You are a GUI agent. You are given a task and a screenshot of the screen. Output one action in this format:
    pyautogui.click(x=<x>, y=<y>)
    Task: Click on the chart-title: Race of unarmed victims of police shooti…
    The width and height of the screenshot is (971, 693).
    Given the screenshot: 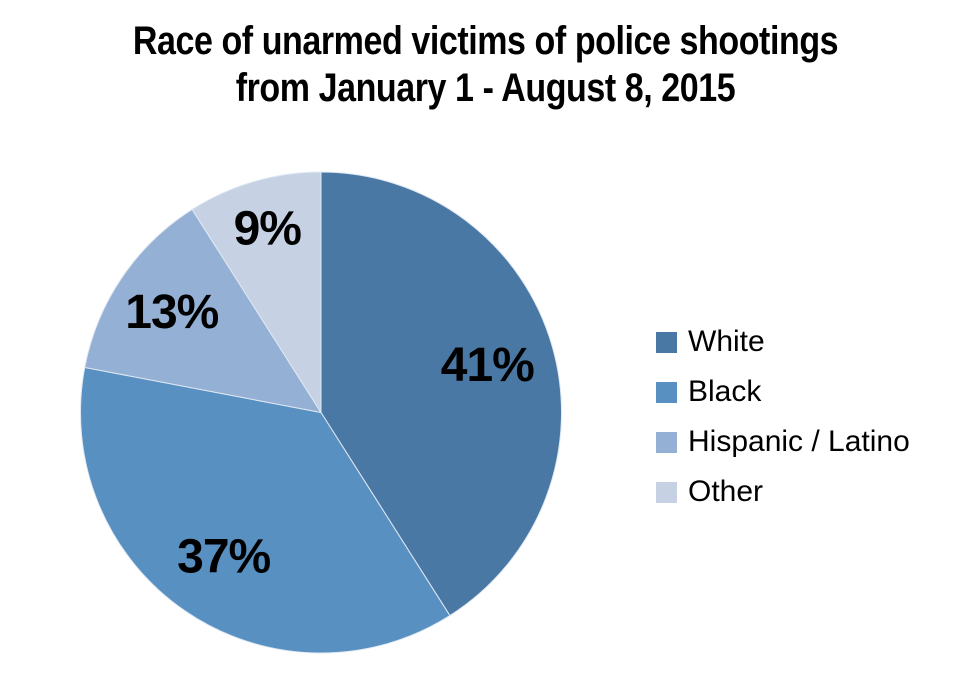 What is the action you would take?
    pyautogui.click(x=485, y=65)
    